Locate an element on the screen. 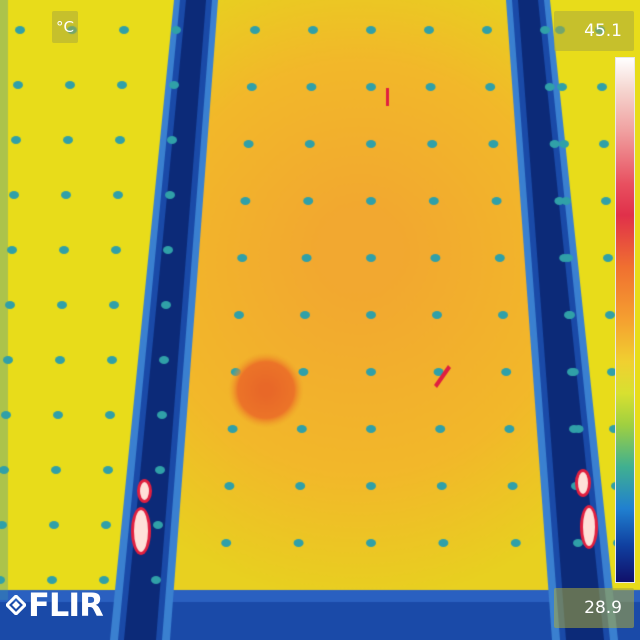  flir-logo: FLIR is located at coordinates (55, 605).